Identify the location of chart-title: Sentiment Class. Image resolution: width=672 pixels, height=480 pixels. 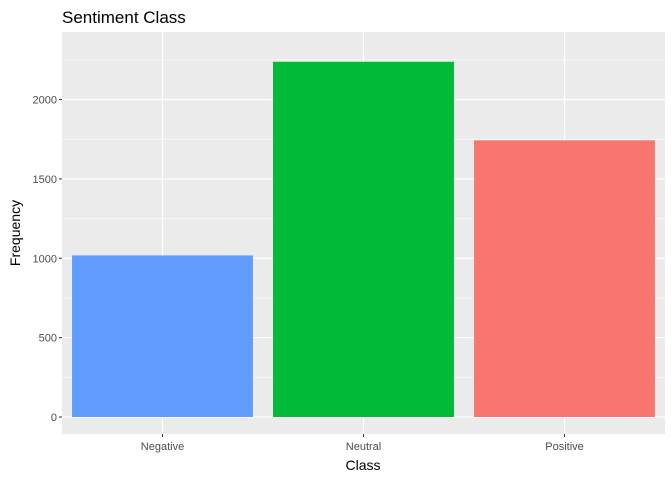
(124, 17).